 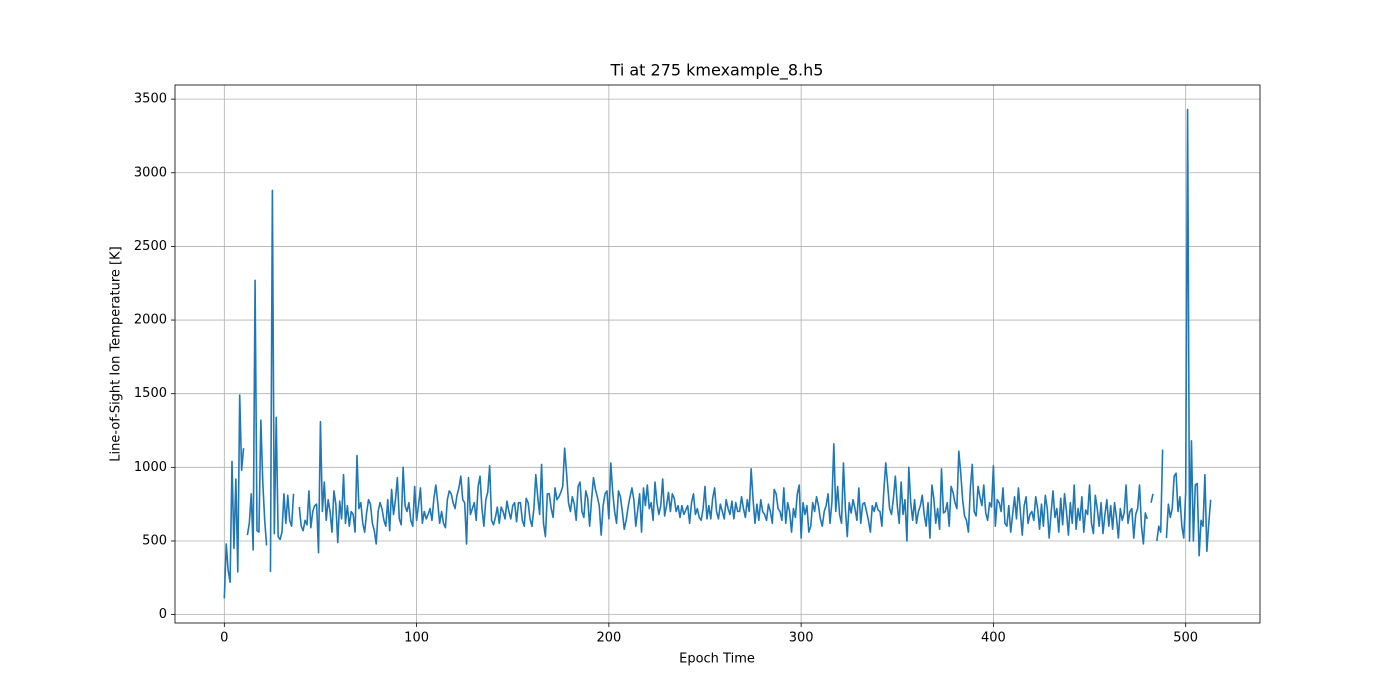 What do you see at coordinates (224, 638) in the screenshot?
I see `x-tick-label: 0` at bounding box center [224, 638].